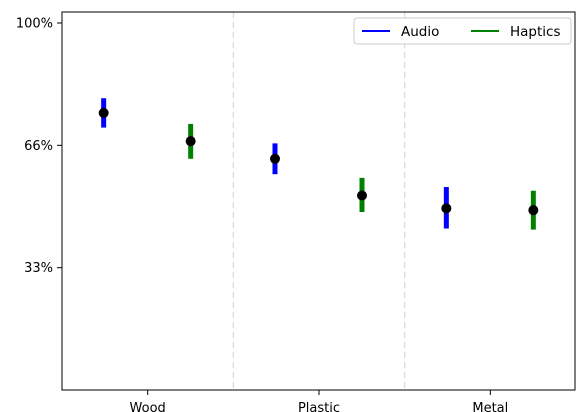  What do you see at coordinates (319, 406) in the screenshot?
I see `x-tick-label: Plastic` at bounding box center [319, 406].